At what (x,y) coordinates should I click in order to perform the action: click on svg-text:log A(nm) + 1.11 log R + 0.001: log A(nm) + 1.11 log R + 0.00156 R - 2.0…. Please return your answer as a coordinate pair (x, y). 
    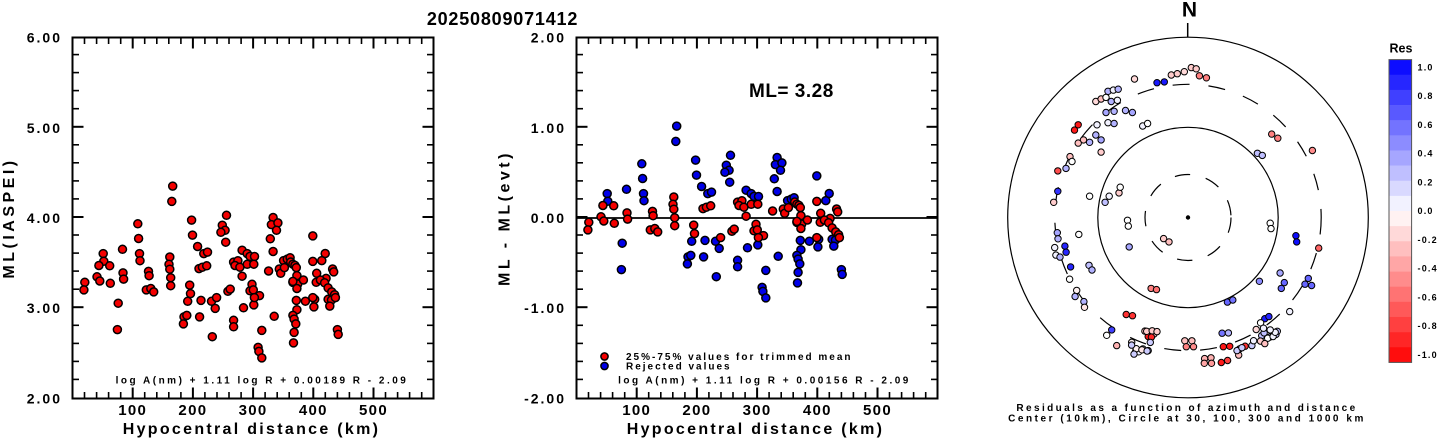
    Looking at the image, I should click on (764, 381).